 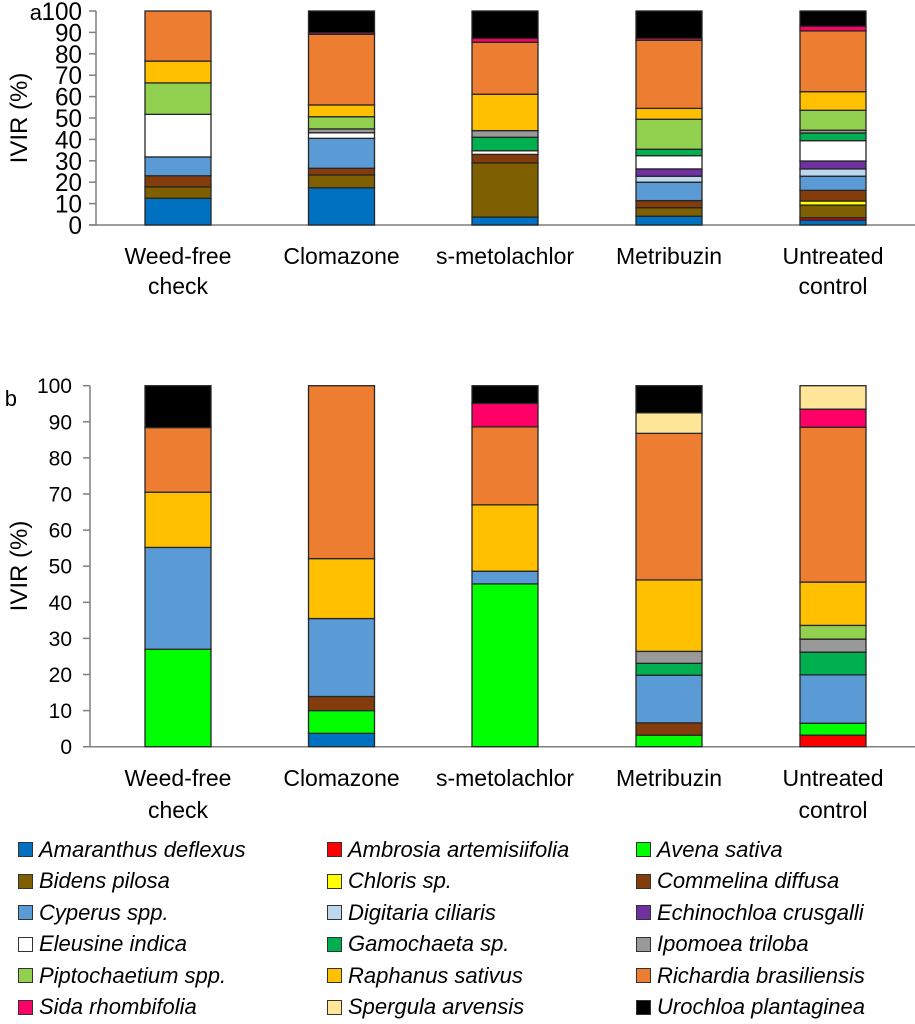 I want to click on legend-item: Digitaria ciliaris, so click(x=481, y=913).